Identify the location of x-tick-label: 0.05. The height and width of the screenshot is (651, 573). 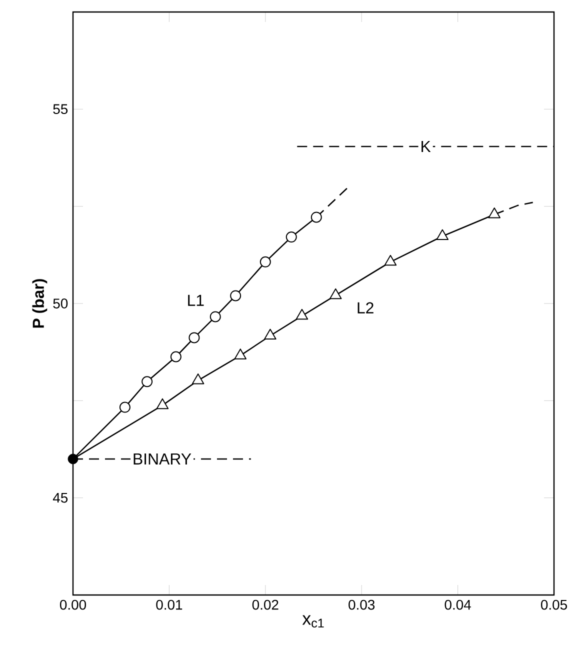
(553, 605).